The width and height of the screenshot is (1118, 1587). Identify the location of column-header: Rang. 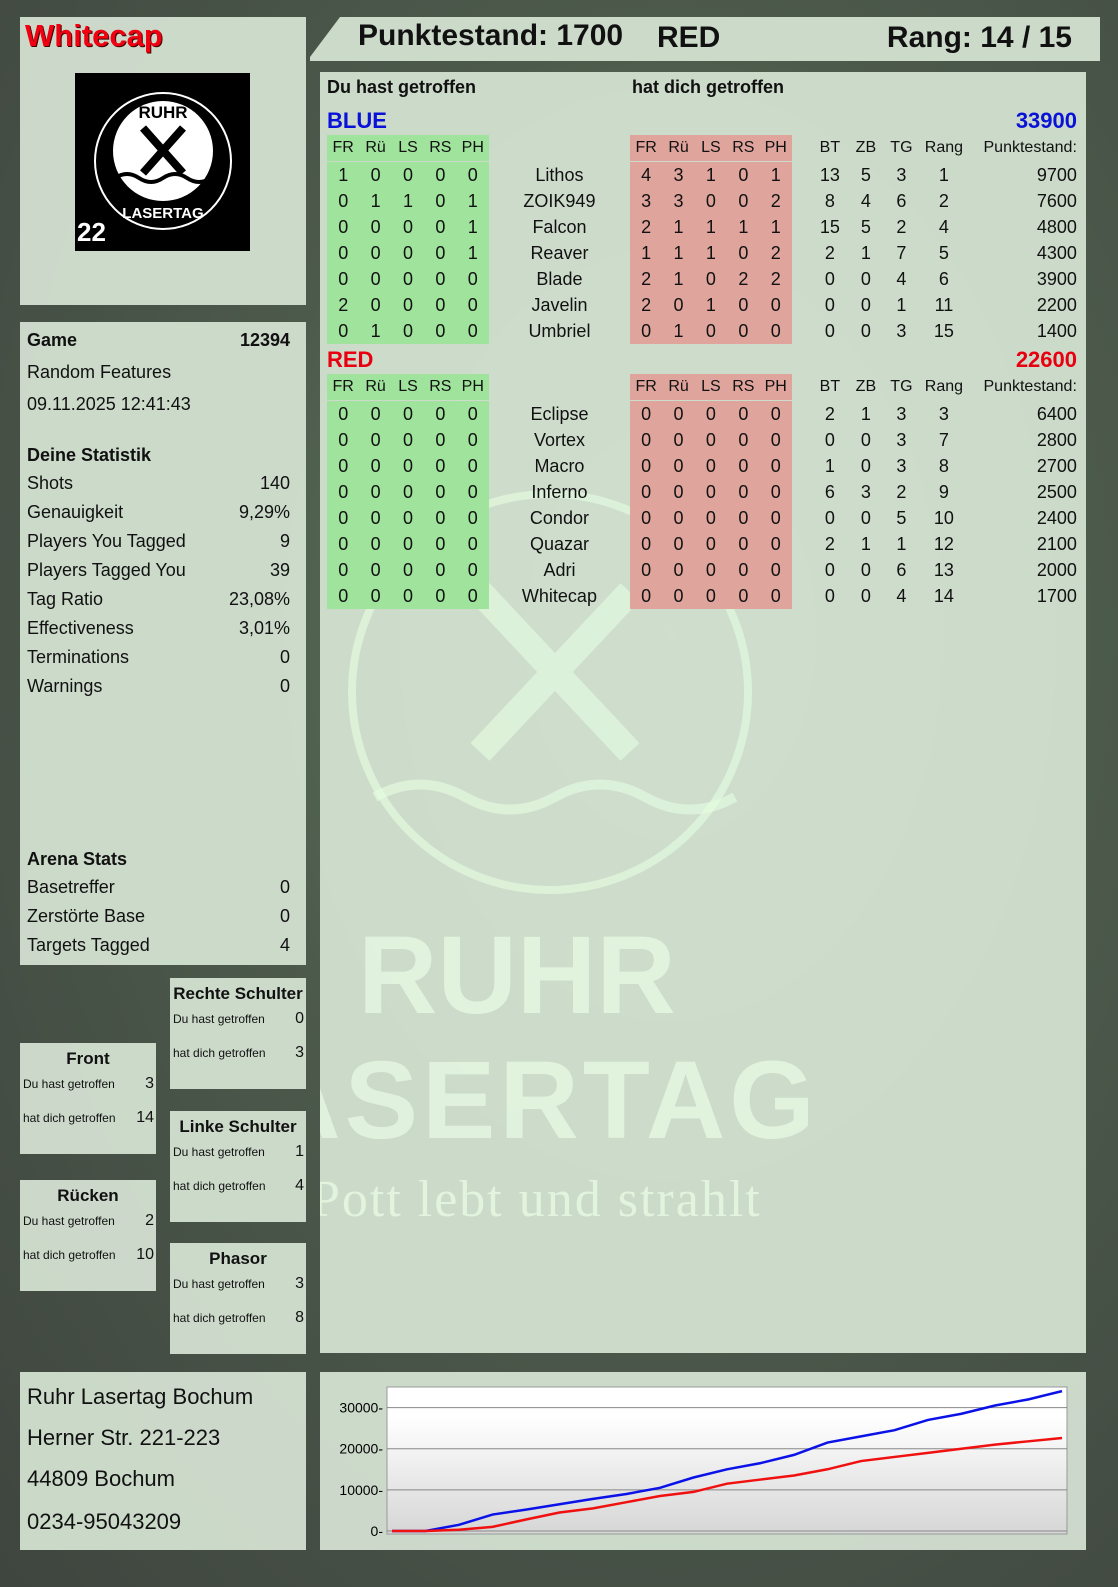
(944, 147).